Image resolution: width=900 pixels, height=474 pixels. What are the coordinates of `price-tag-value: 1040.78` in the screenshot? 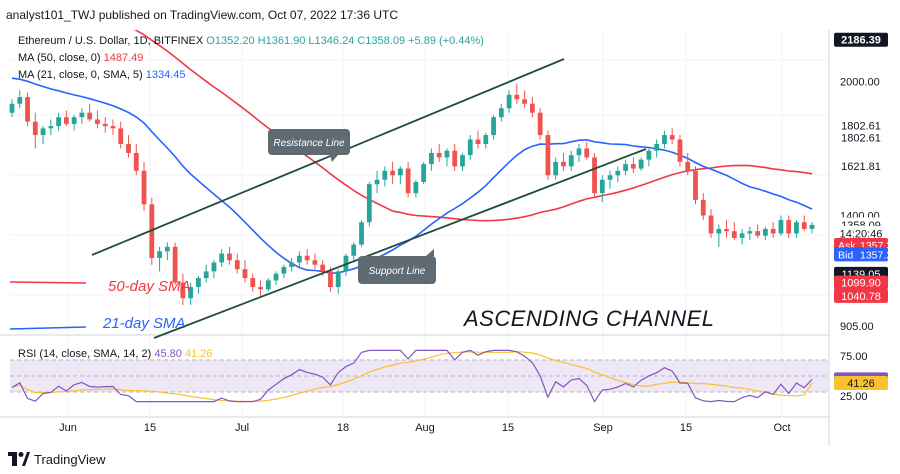 It's located at (861, 297).